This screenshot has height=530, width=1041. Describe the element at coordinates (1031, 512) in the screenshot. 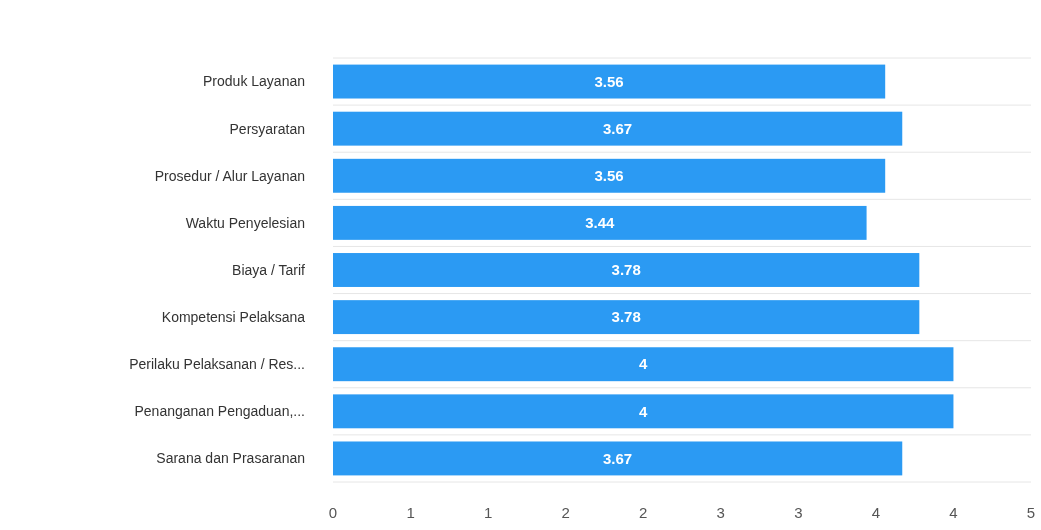

I see `x-tick-label: 5` at that location.